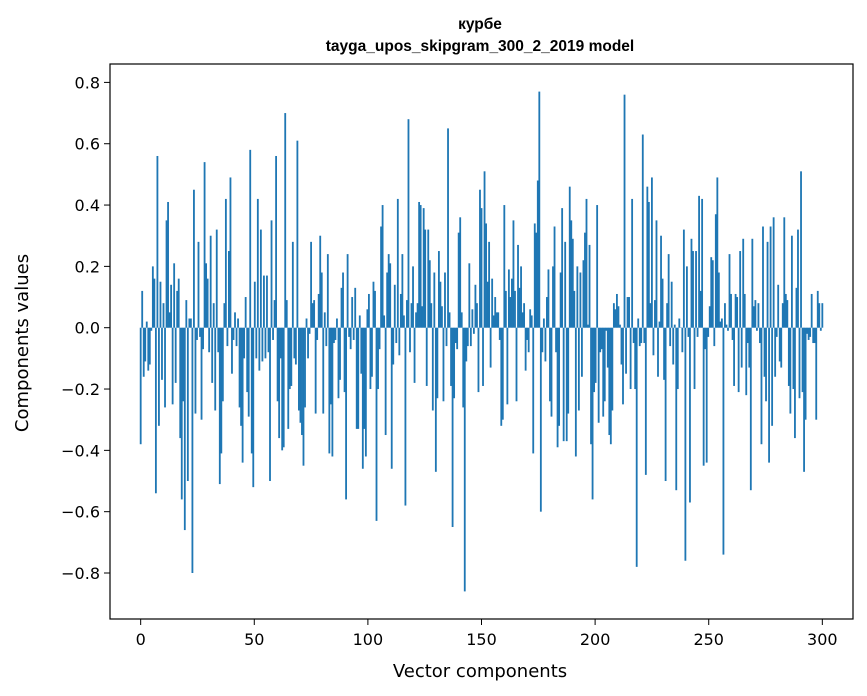 This screenshot has width=867, height=696. What do you see at coordinates (80, 389) in the screenshot?
I see `y-tick-label: −0.2` at bounding box center [80, 389].